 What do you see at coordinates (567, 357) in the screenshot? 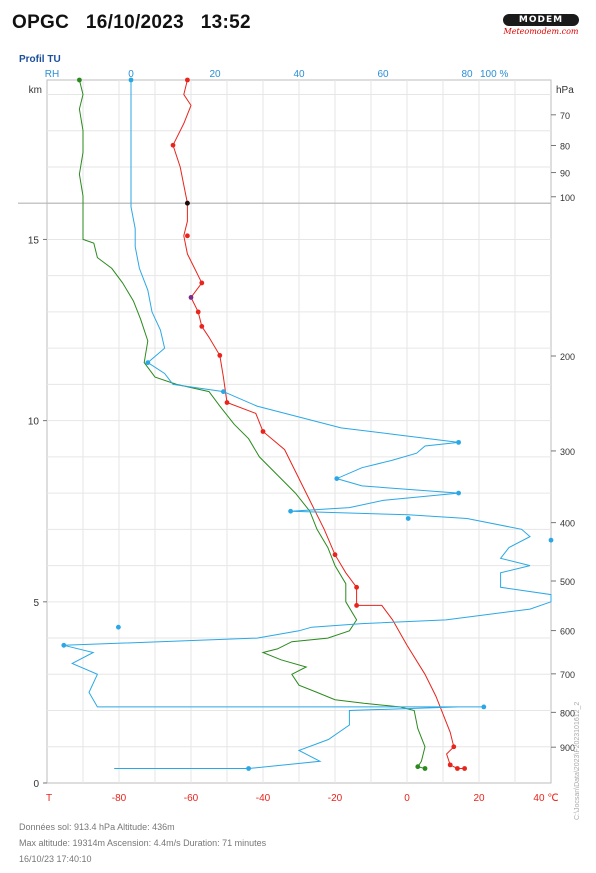
I see `right-tick-label: 200` at bounding box center [567, 357].